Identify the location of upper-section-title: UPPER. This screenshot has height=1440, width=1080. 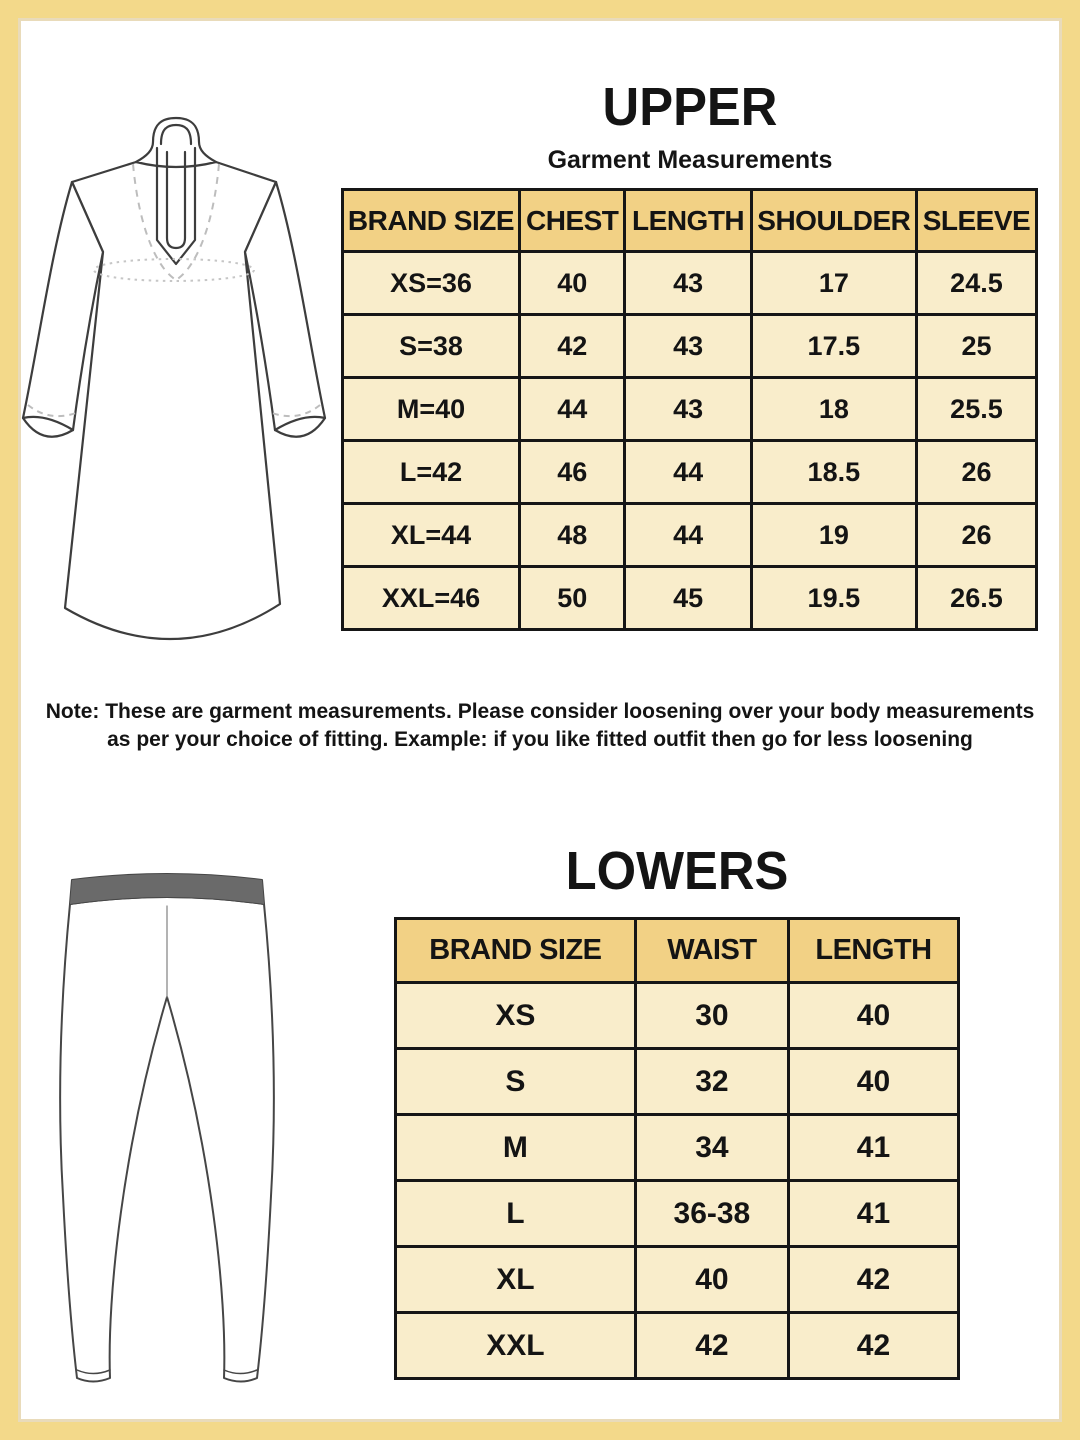
(690, 107).